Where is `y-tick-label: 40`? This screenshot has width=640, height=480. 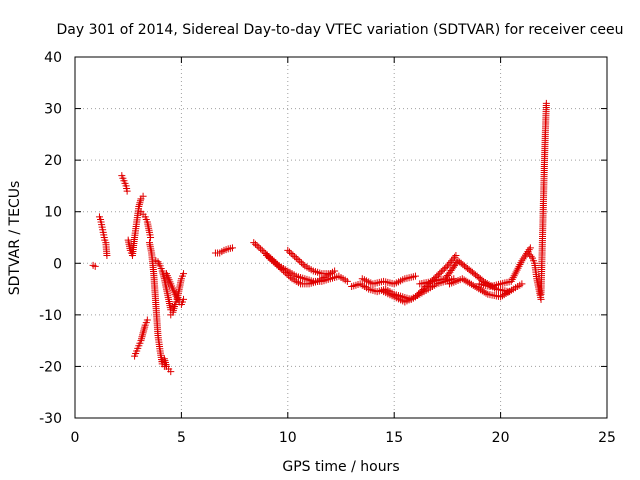 y-tick-label: 40 is located at coordinates (53, 58).